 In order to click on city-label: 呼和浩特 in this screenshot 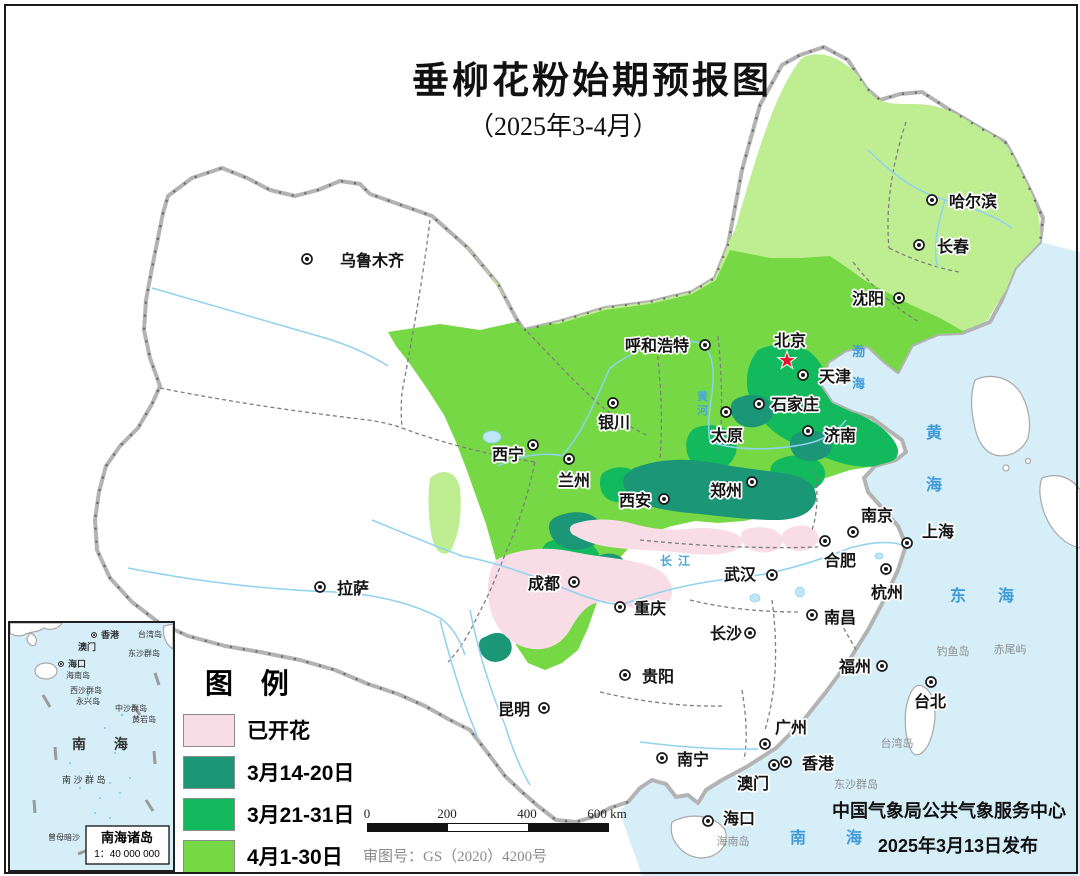, I will do `click(657, 345)`.